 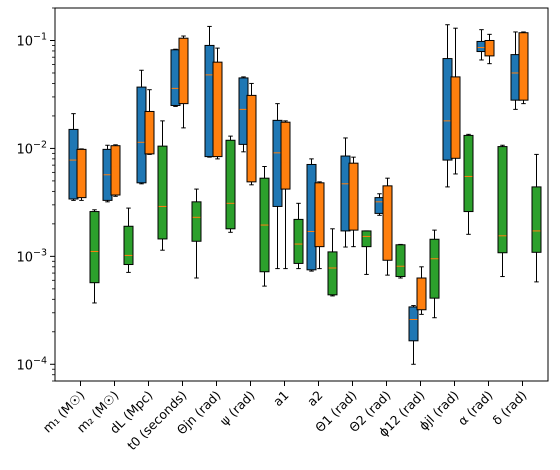 What do you see at coordinates (31, 256) in the screenshot?
I see `y-tick-label: 10⁻³` at bounding box center [31, 256].